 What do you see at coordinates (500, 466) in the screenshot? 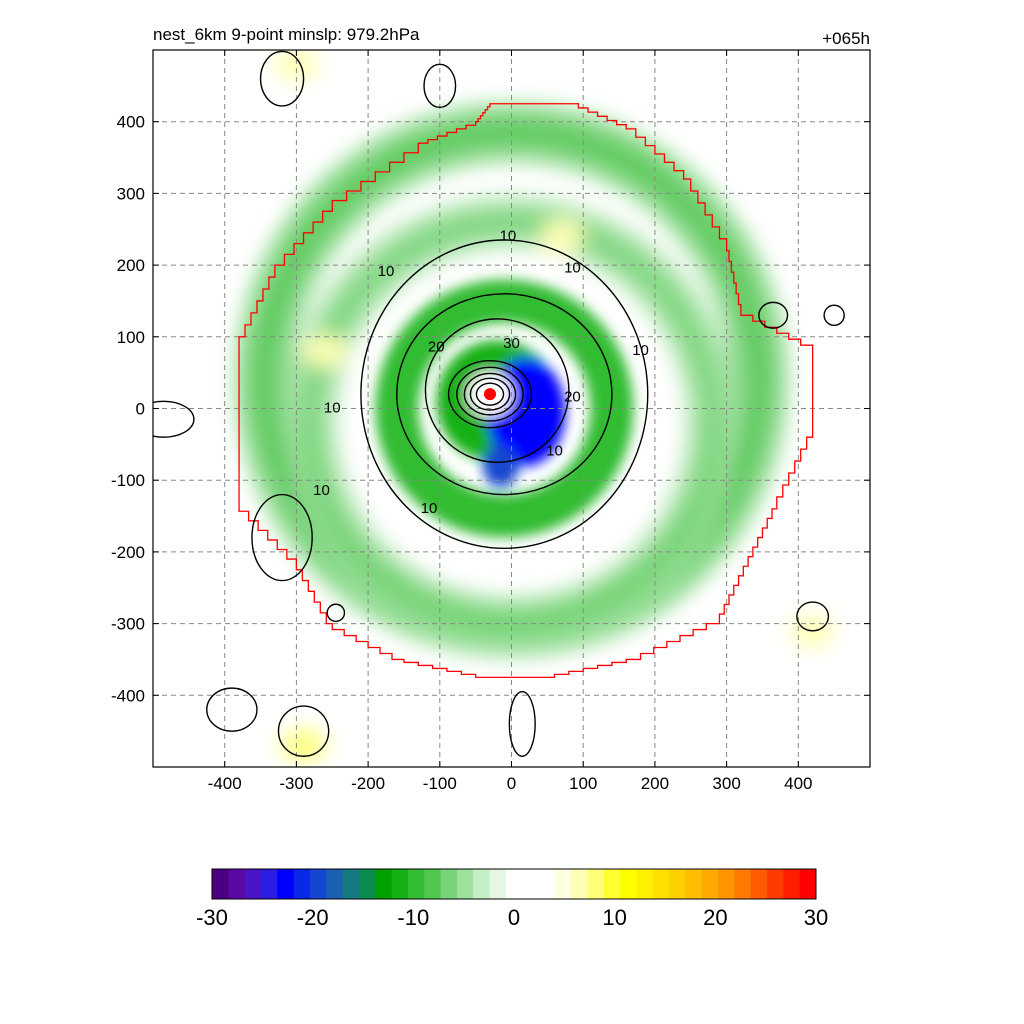
I see `core-blue-south` at bounding box center [500, 466].